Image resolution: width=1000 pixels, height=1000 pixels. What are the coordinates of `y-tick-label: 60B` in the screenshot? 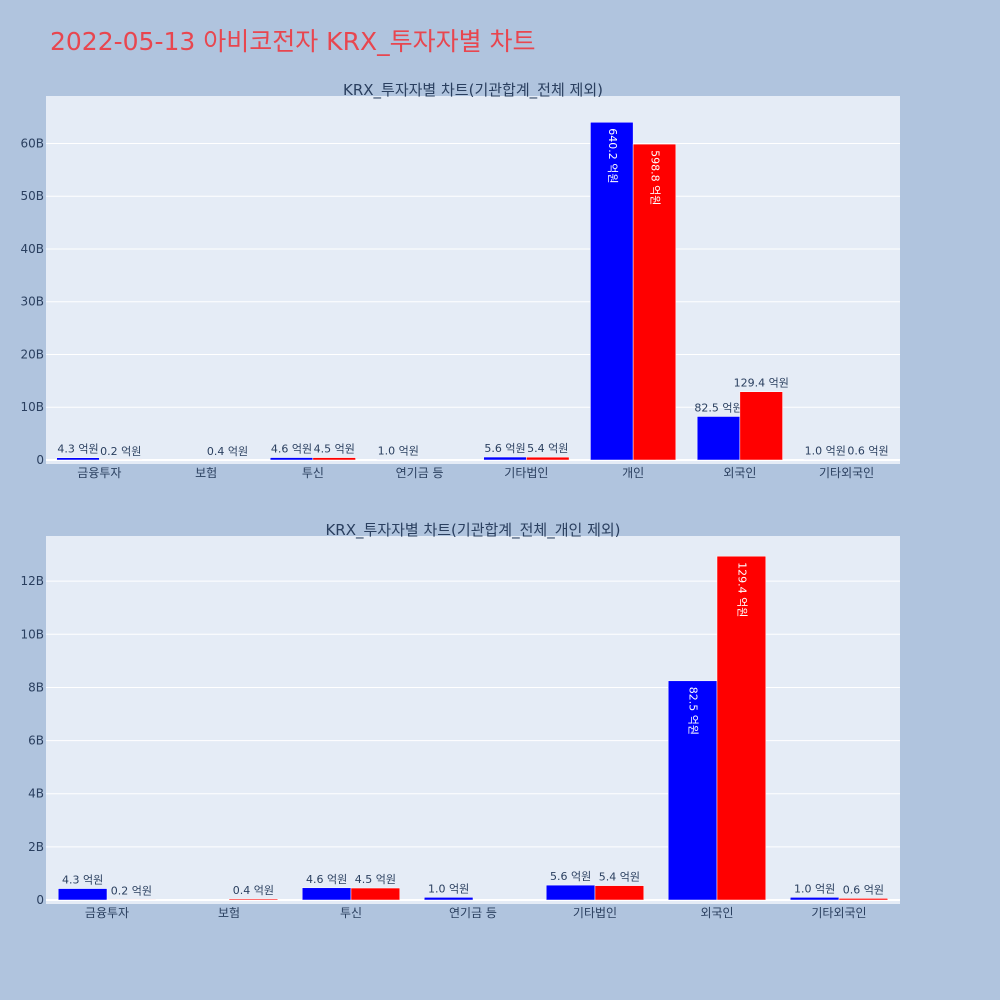 It's located at (32, 143).